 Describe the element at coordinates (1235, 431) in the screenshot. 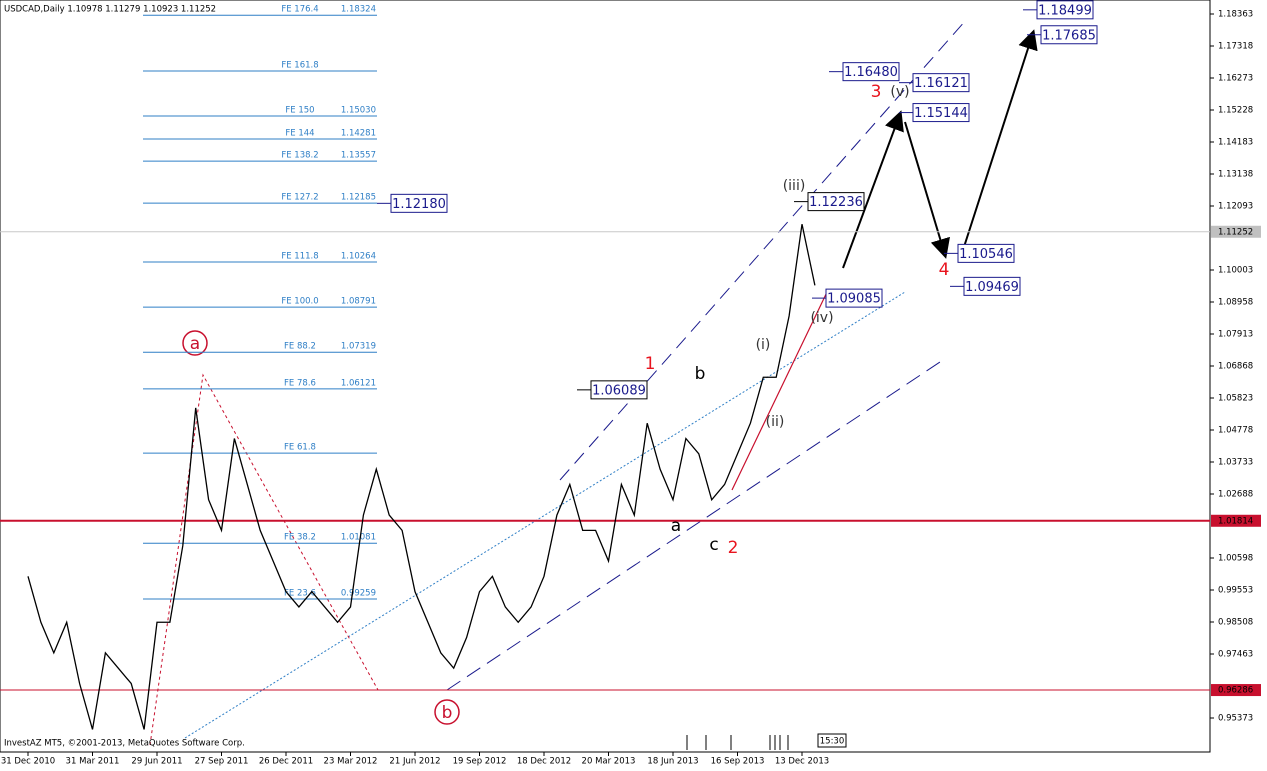

I see `y-tick-label: 1.04778` at that location.